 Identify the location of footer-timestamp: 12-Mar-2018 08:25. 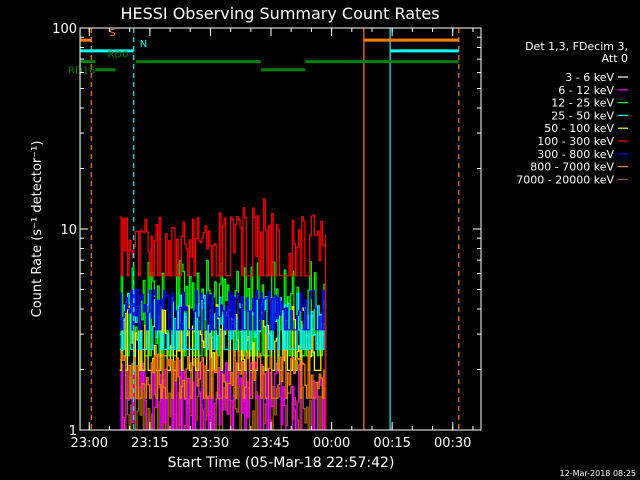
(598, 473).